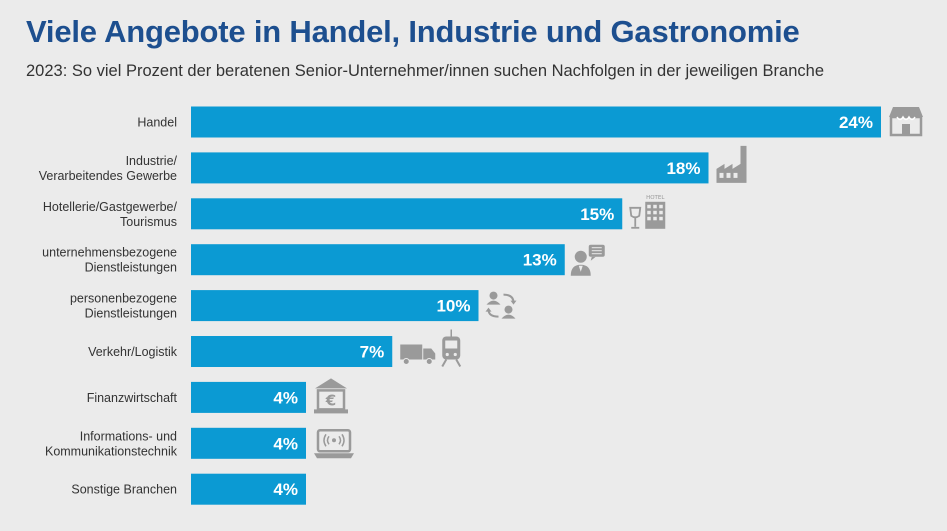 The height and width of the screenshot is (531, 947). I want to click on bar-value-label: 10%, so click(453, 306).